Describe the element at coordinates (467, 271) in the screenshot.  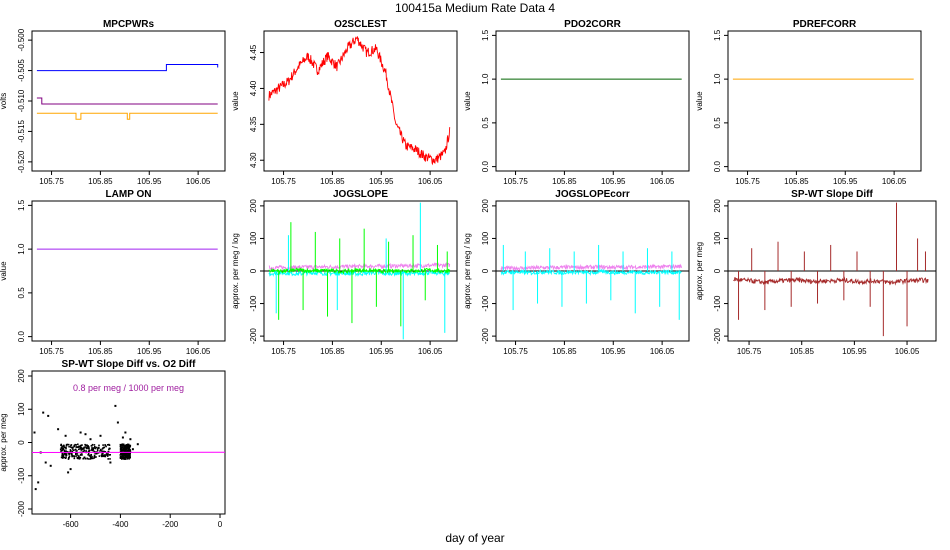
I see `y-axis-label: approx. per meg / log` at that location.